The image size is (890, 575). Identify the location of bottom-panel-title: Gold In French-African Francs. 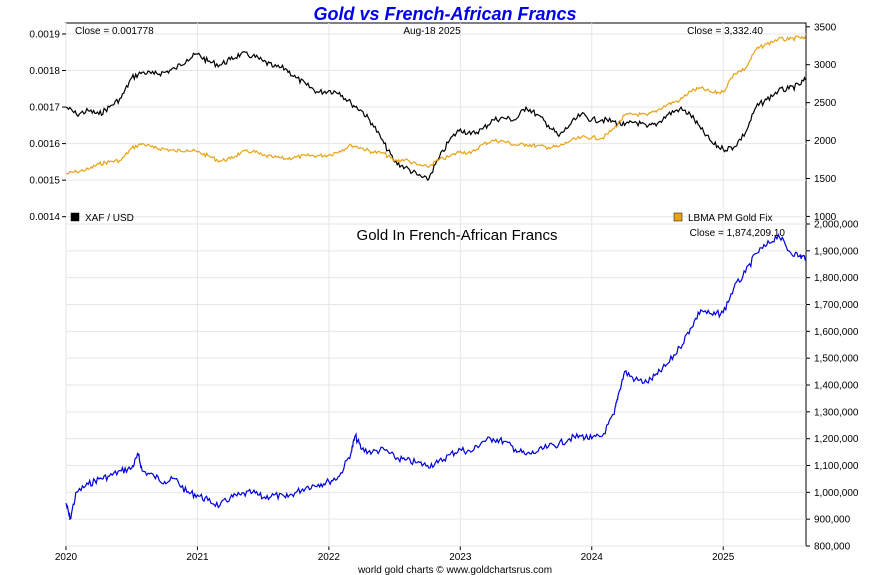
(457, 235).